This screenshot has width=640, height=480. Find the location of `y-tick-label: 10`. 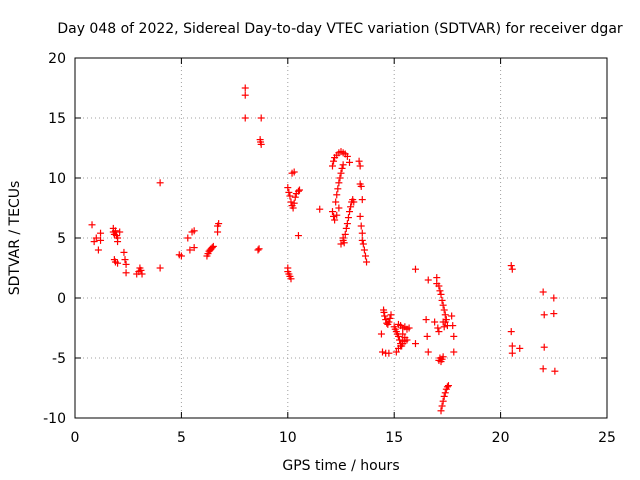

y-tick-label: 10 is located at coordinates (57, 179).